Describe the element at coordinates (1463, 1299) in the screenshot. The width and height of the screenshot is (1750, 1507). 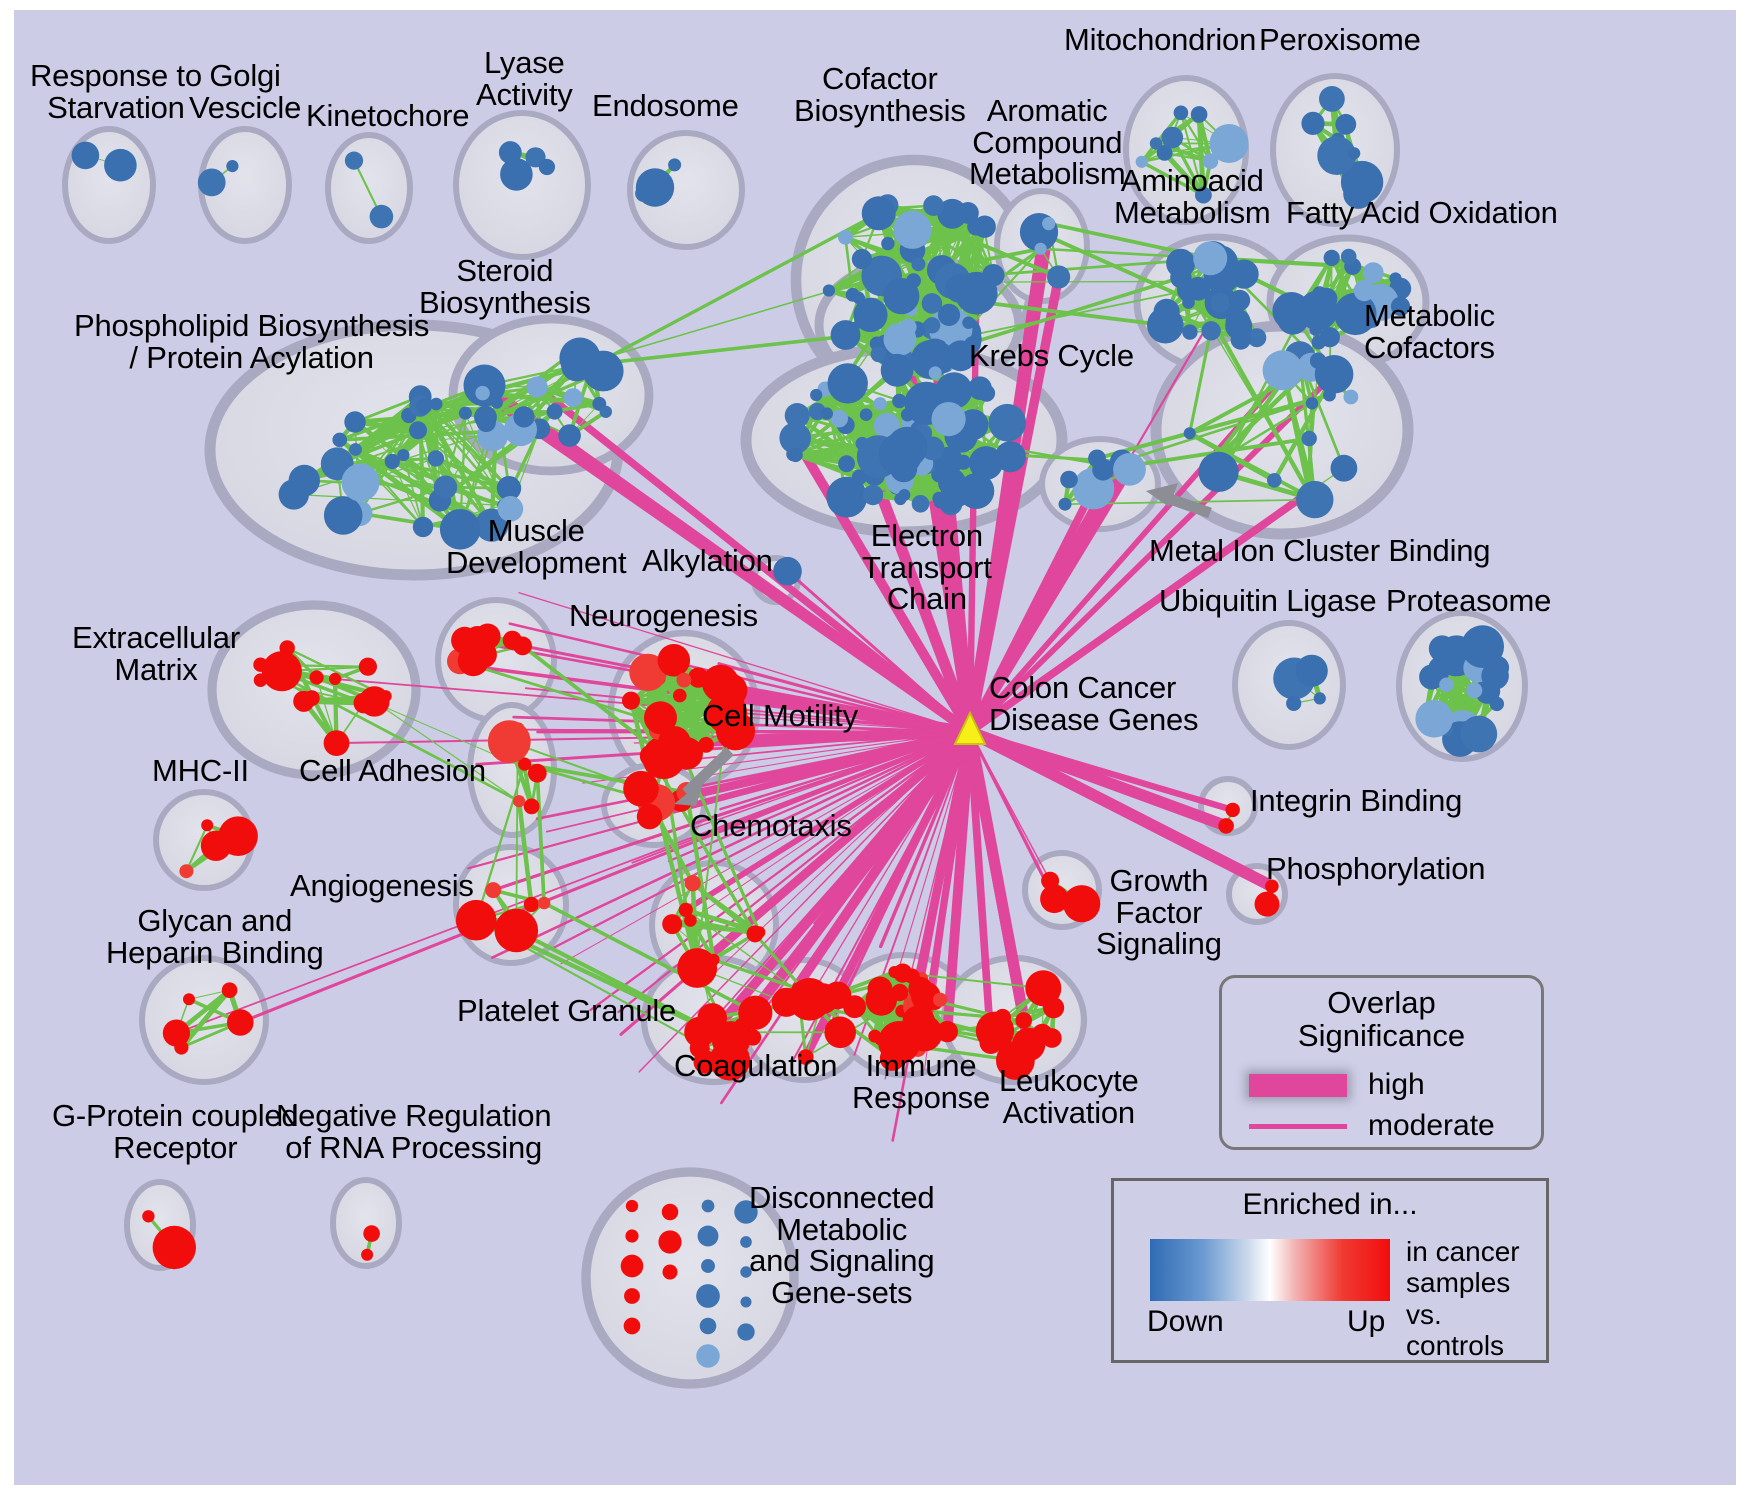
I see `enrichment-note: in cancer samples vs. controls` at that location.